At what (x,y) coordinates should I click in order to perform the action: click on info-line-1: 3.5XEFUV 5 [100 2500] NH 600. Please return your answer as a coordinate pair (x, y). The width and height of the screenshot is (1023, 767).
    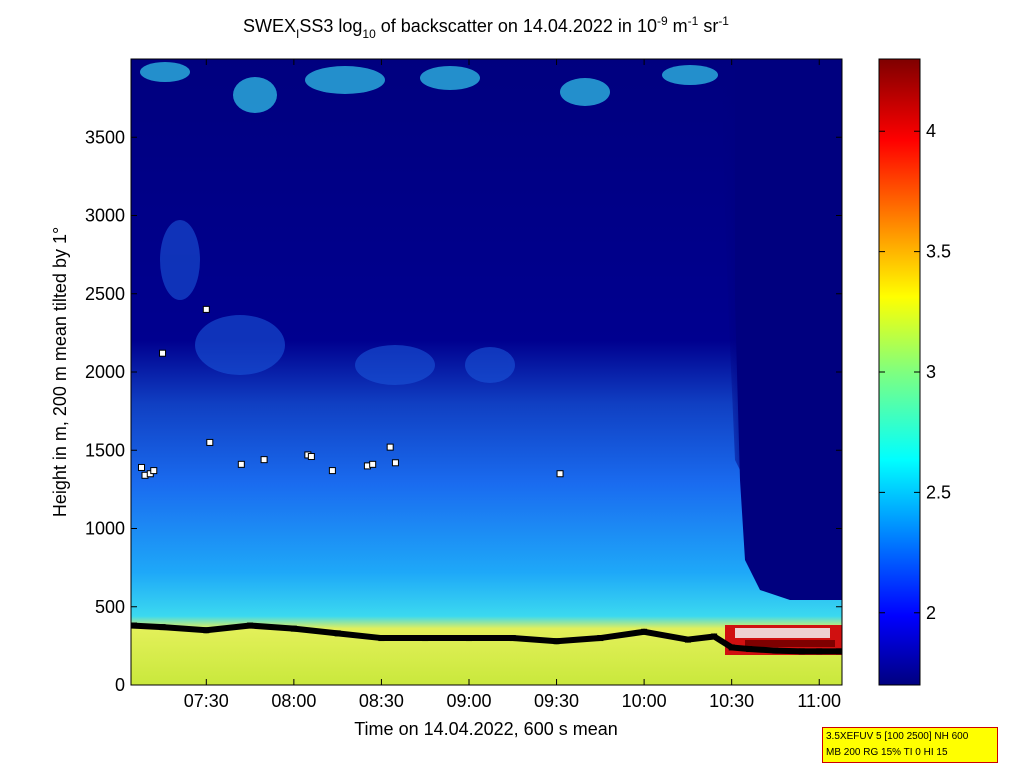
    Looking at the image, I should click on (897, 736).